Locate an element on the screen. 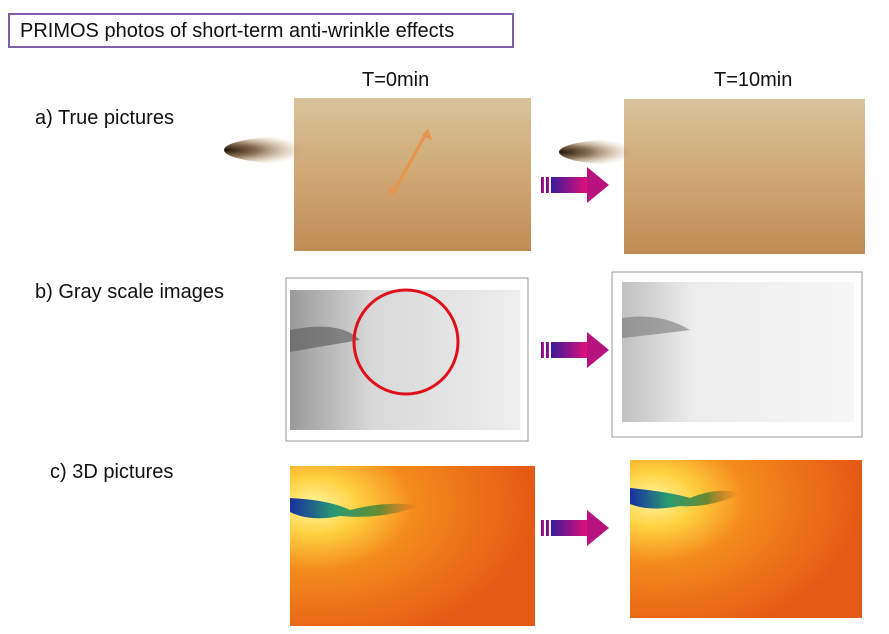  column-header: T=10min is located at coordinates (753, 80).